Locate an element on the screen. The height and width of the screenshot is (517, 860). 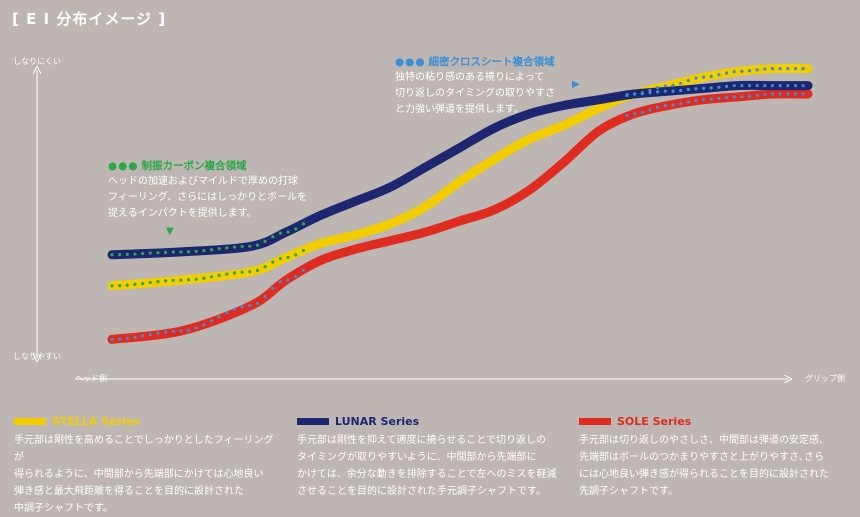
dense-annotation-title: 細密クロスシート複合領域 is located at coordinates (491, 62).